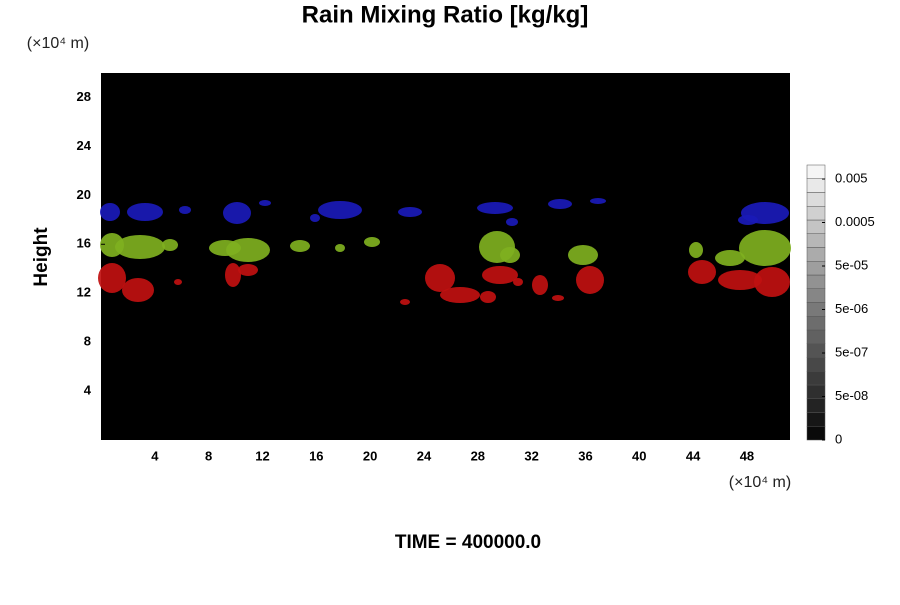 The height and width of the screenshot is (605, 900). Describe the element at coordinates (262, 455) in the screenshot. I see `x-tick-label: 12` at that location.